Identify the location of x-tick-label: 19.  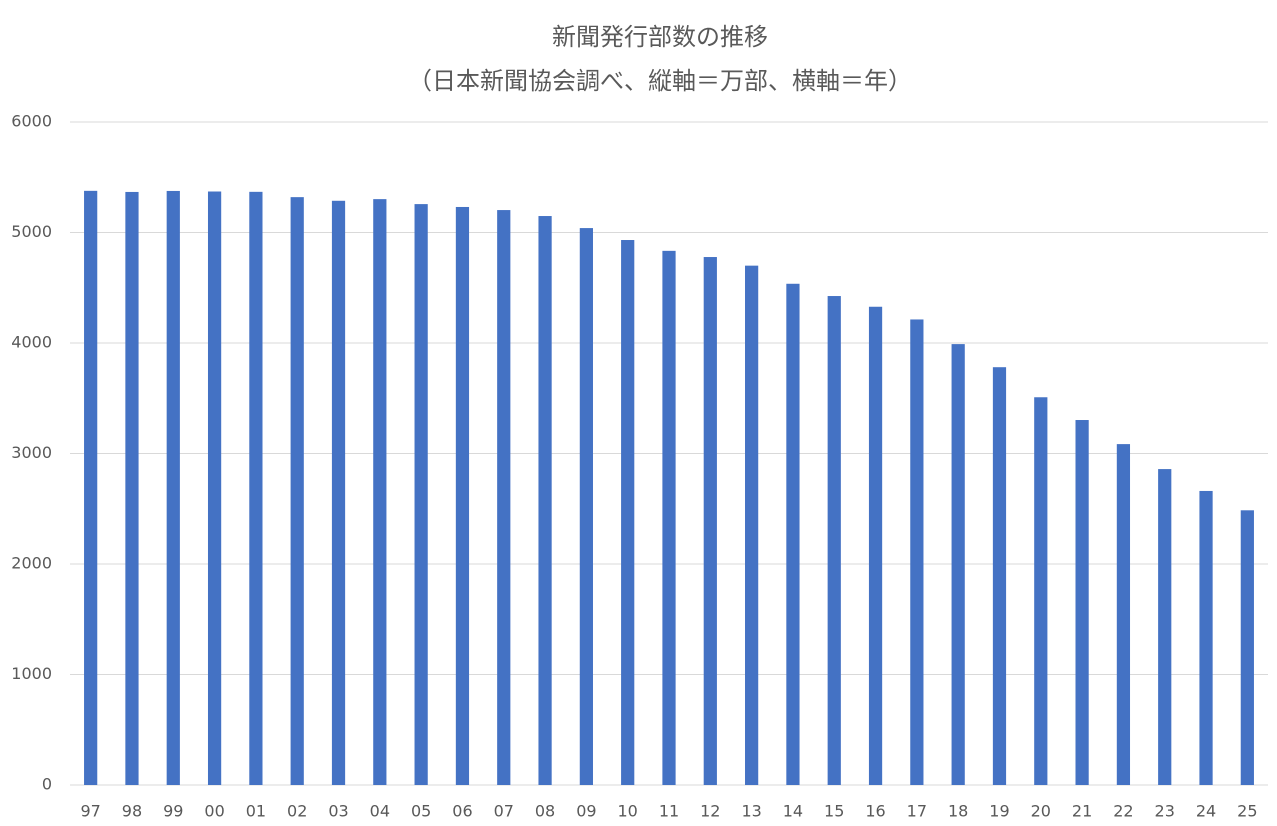
(999, 811).